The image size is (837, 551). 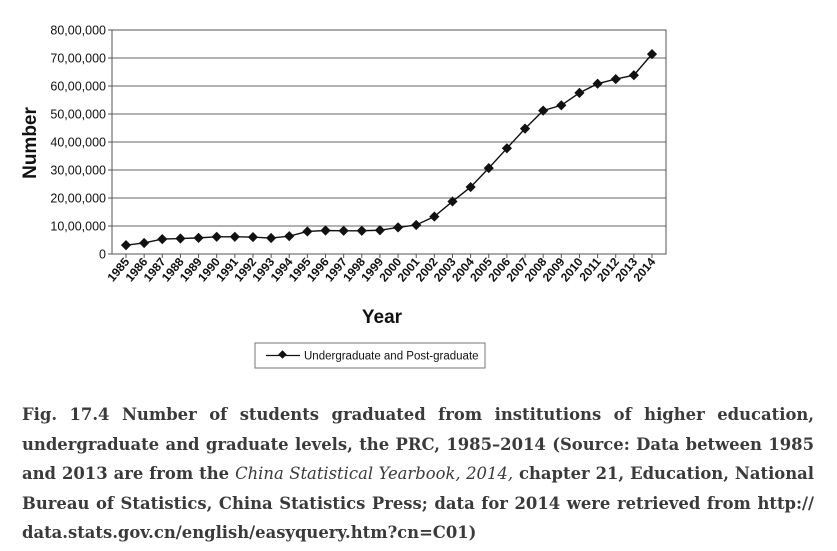 What do you see at coordinates (382, 317) in the screenshot?
I see `x-axis-title: Year` at bounding box center [382, 317].